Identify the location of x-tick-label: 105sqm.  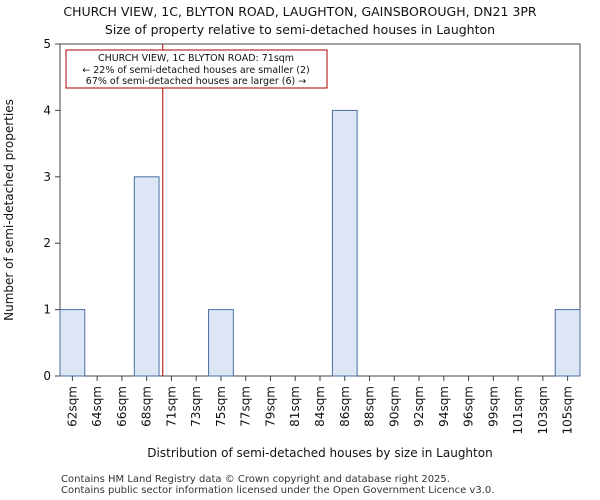
(568, 410).